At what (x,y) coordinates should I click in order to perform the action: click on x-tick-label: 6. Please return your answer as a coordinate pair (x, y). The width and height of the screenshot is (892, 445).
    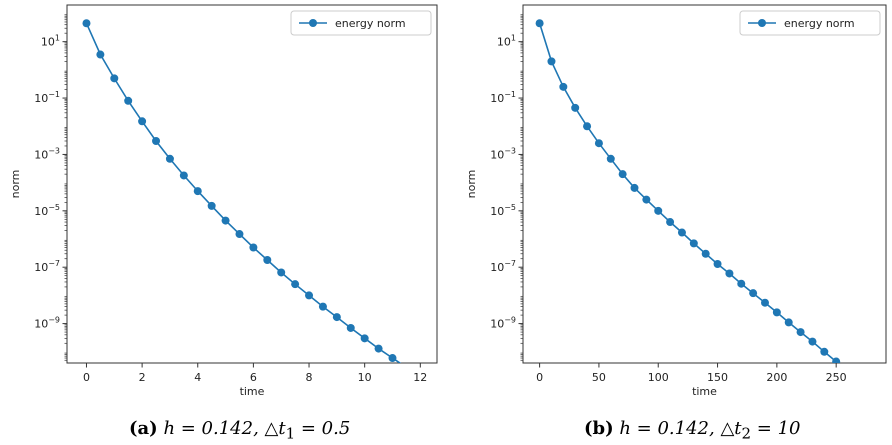
    Looking at the image, I should click on (253, 377).